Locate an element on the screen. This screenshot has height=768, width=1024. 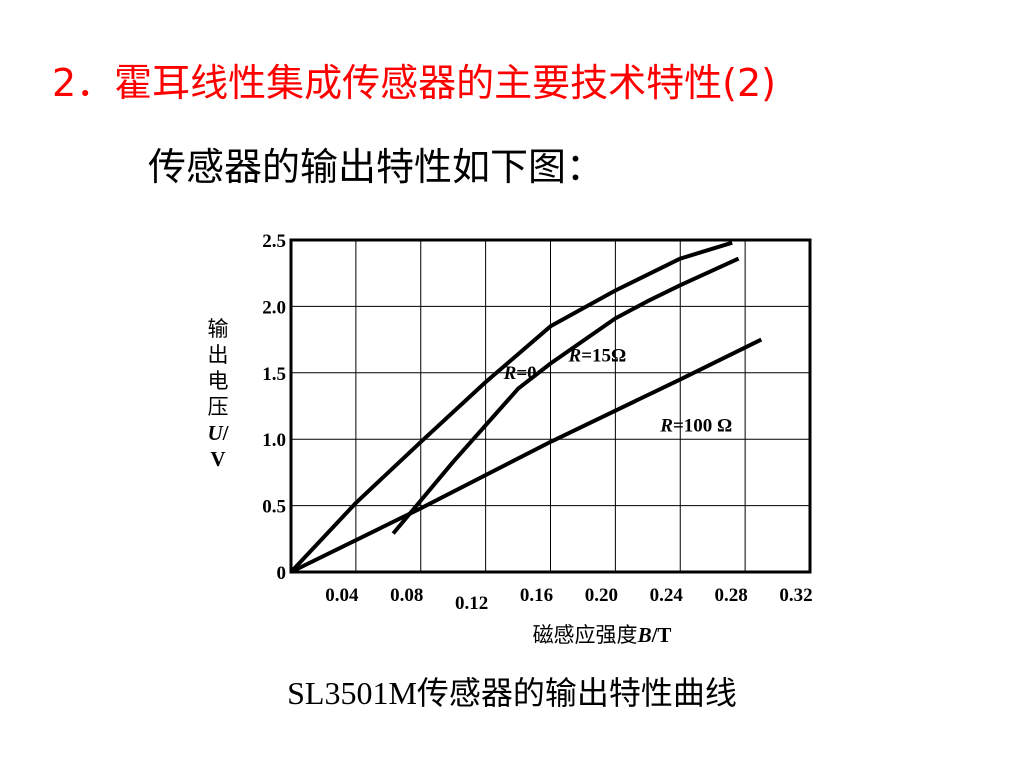
y-axis-title: 输出电压 U/V is located at coordinates (218, 394).